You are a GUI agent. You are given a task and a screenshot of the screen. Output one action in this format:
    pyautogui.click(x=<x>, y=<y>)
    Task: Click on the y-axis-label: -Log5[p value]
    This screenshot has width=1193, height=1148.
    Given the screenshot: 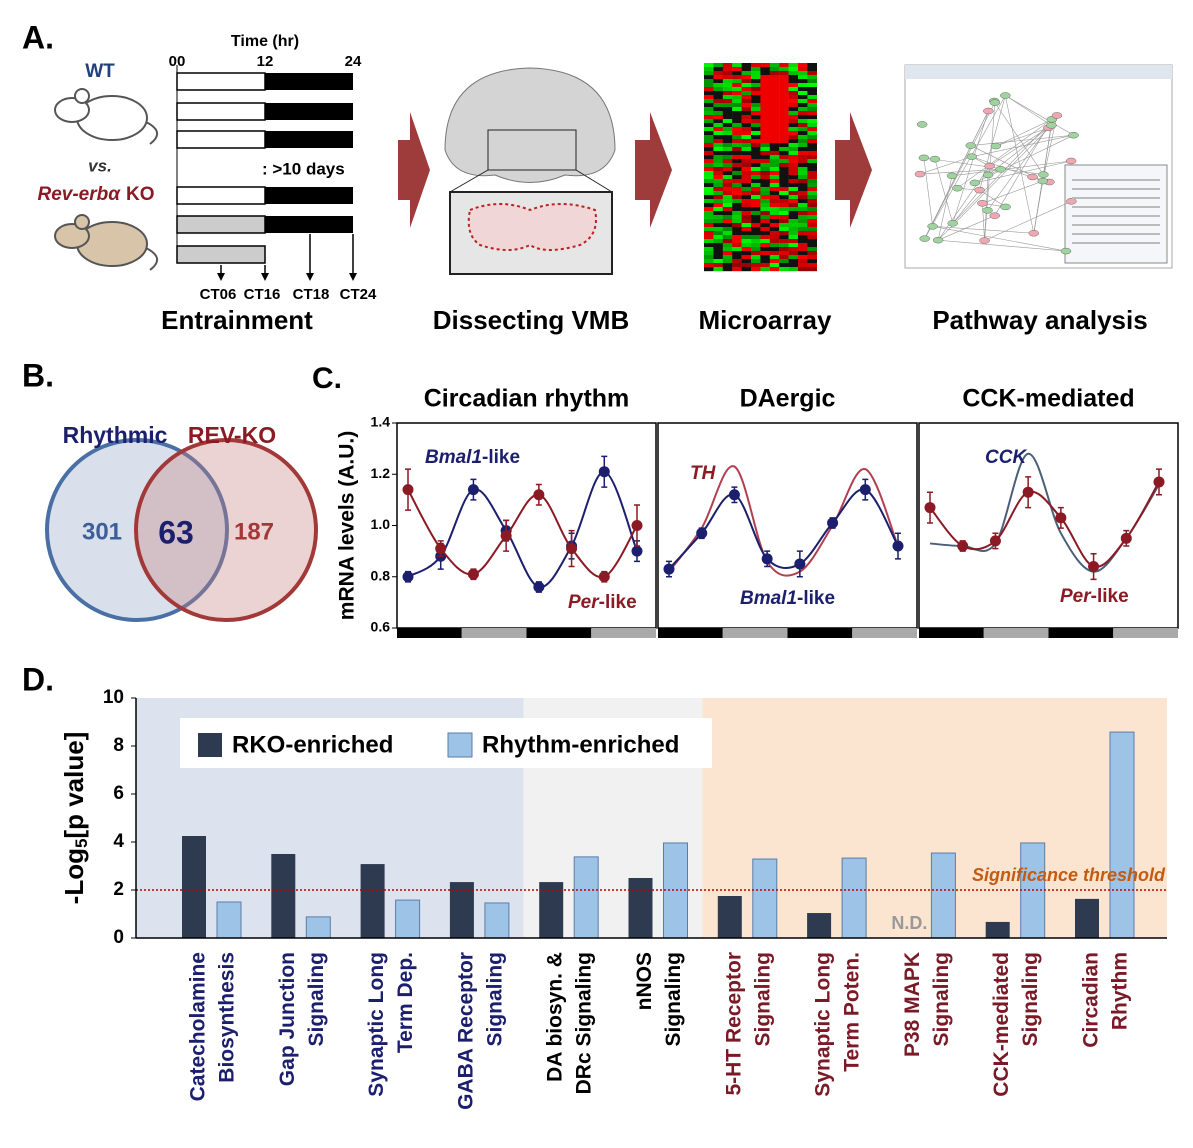 What is the action you would take?
    pyautogui.click(x=75, y=818)
    